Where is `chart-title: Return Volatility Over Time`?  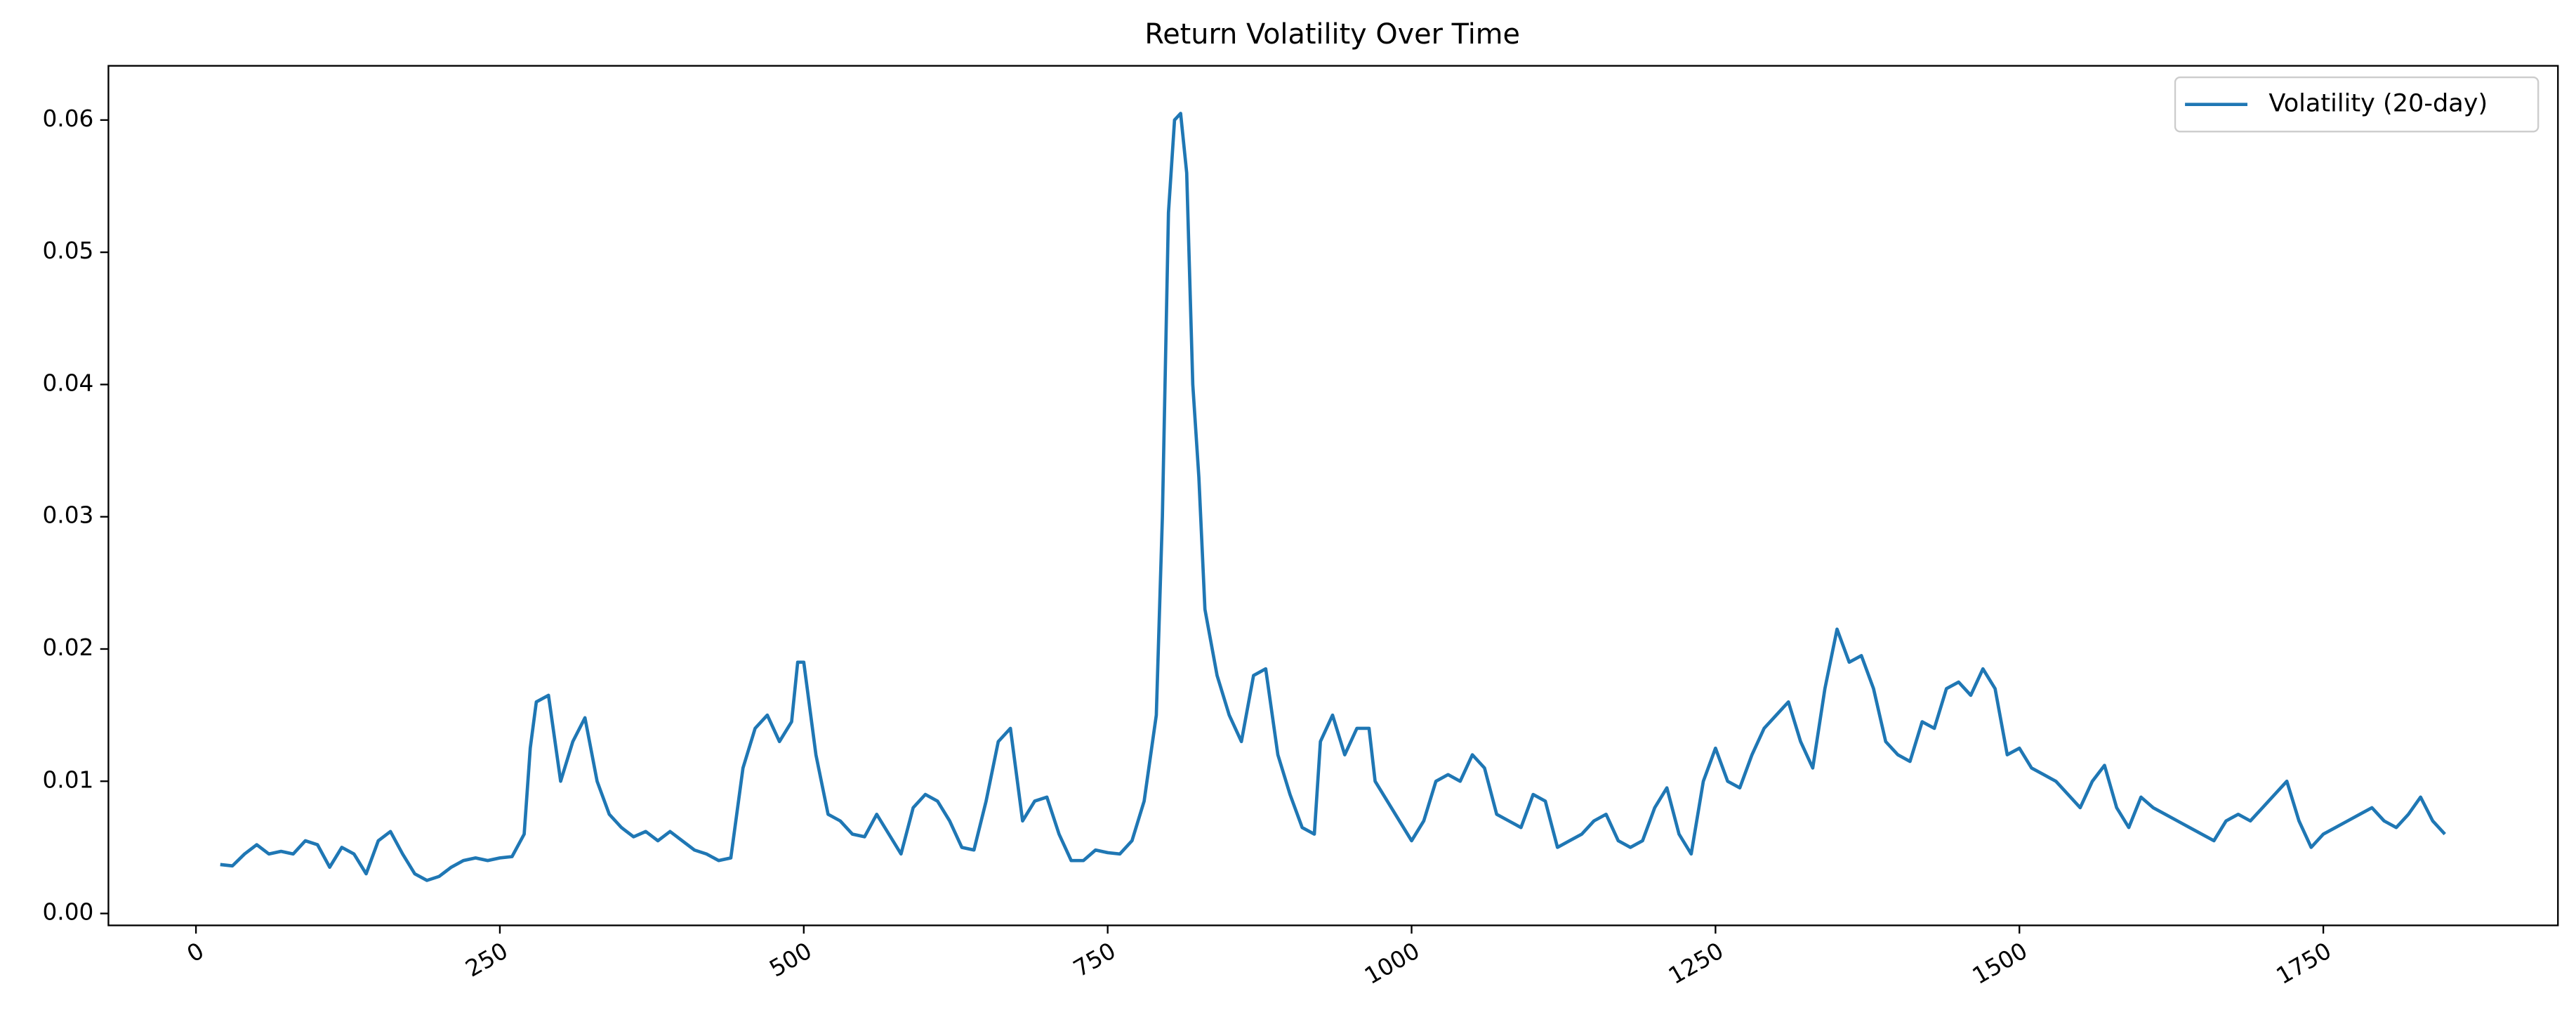
chart-title: Return Volatility Over Time is located at coordinates (1332, 34).